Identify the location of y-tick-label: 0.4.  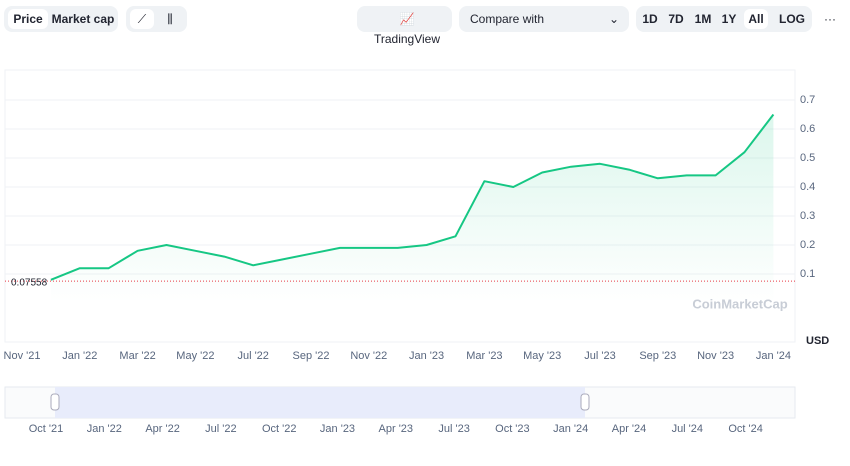
(807, 187).